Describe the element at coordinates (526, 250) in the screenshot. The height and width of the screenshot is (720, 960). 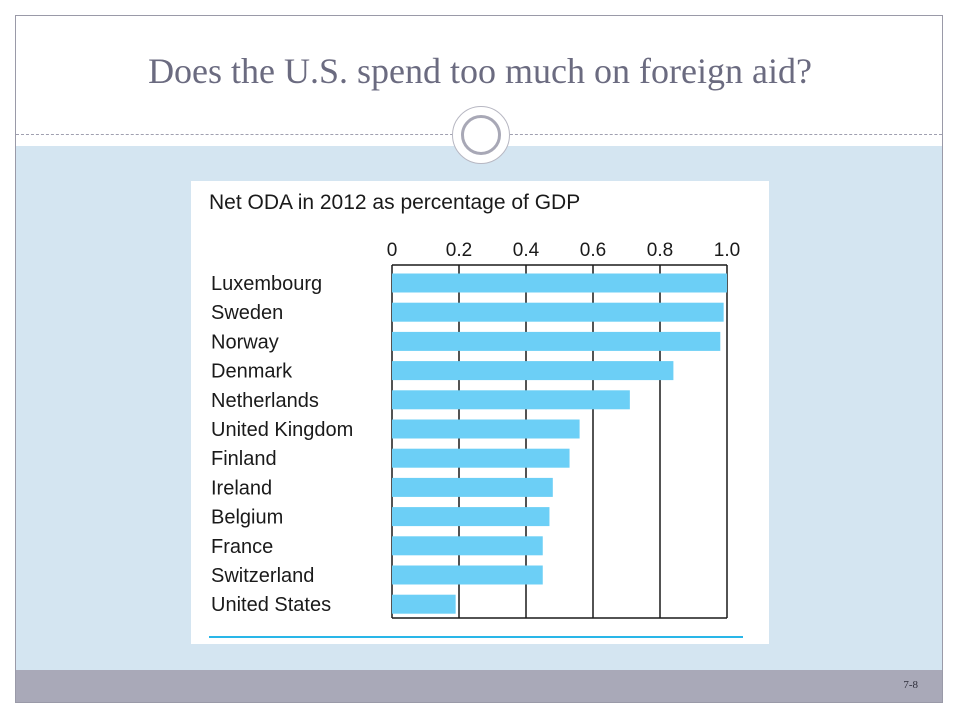
I see `x-tick-label: 0.4` at that location.